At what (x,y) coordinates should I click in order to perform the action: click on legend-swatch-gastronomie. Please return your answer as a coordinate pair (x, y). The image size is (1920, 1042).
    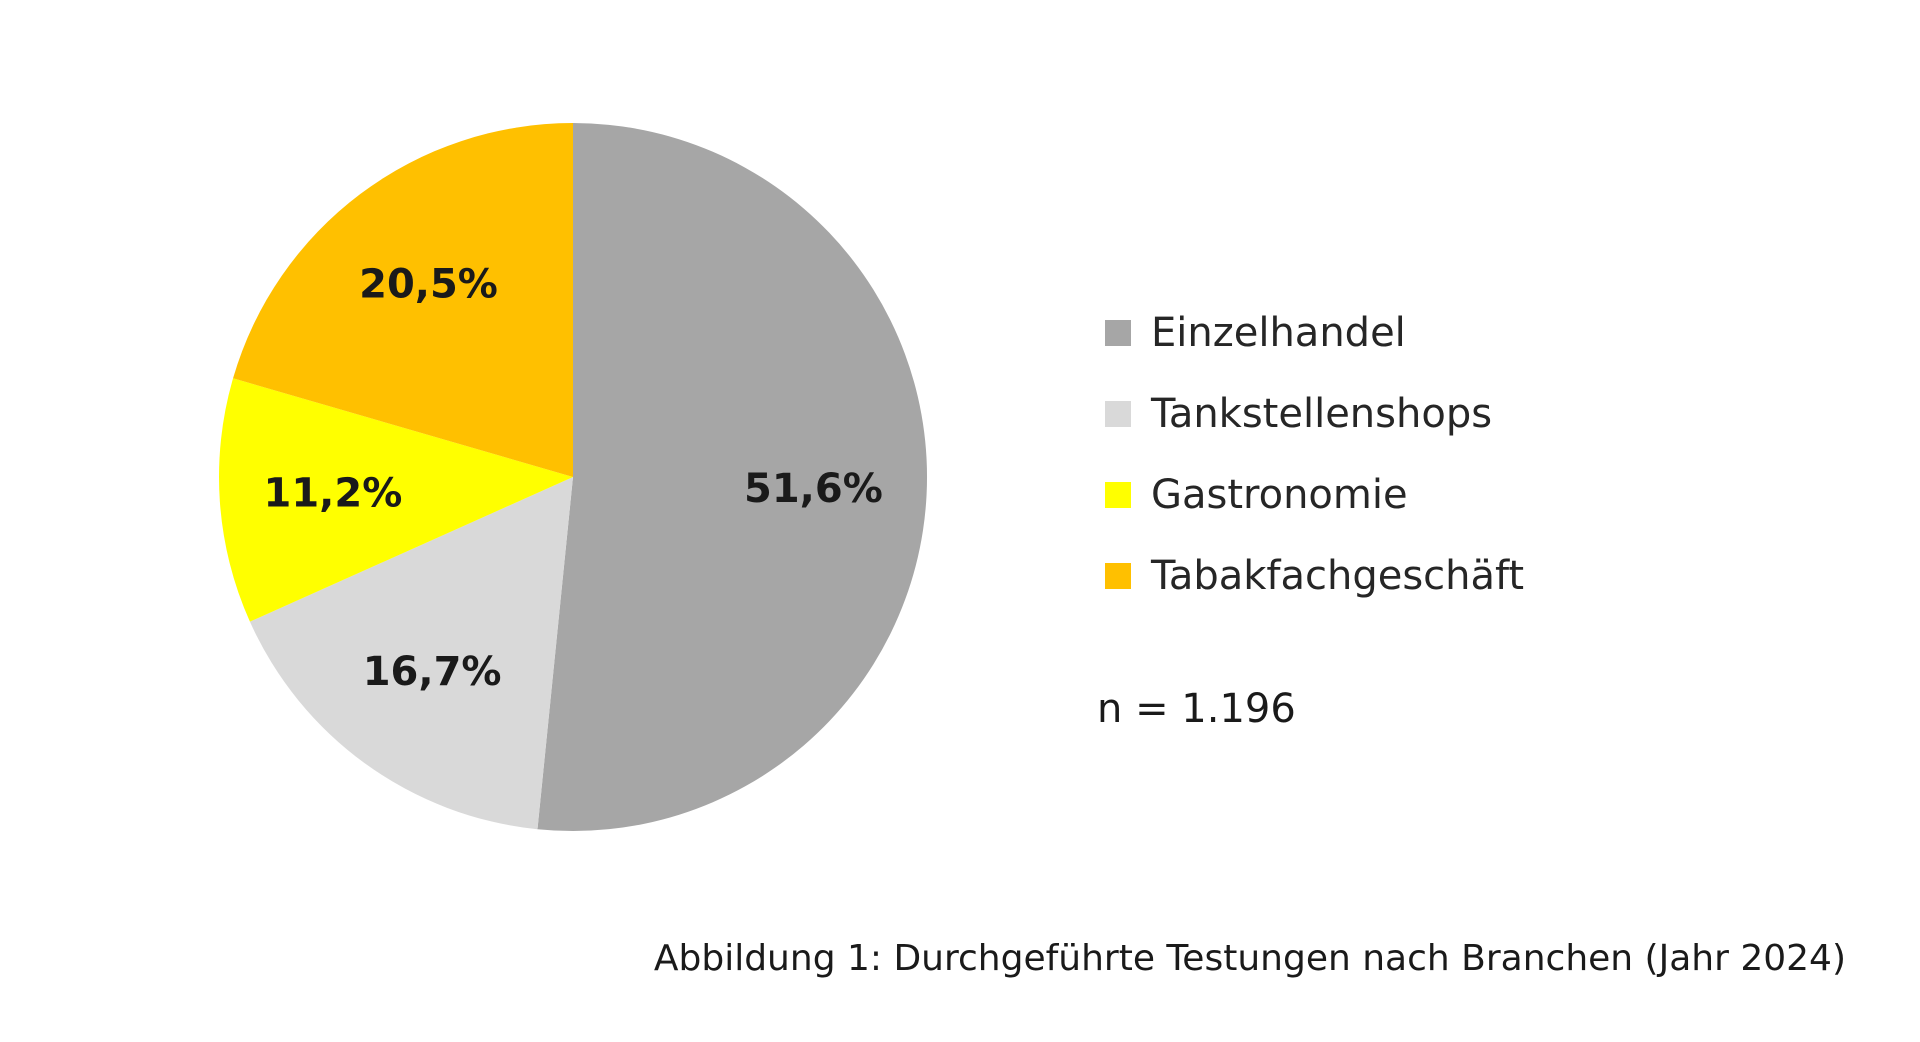
    Looking at the image, I should click on (1118, 494).